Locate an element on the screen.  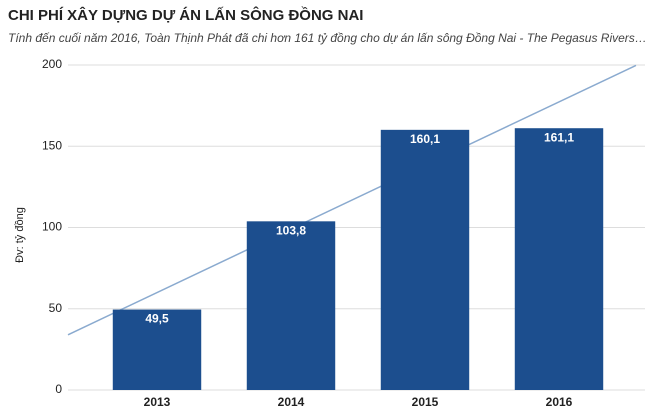
y-tick-label: 0 is located at coordinates (58, 389).